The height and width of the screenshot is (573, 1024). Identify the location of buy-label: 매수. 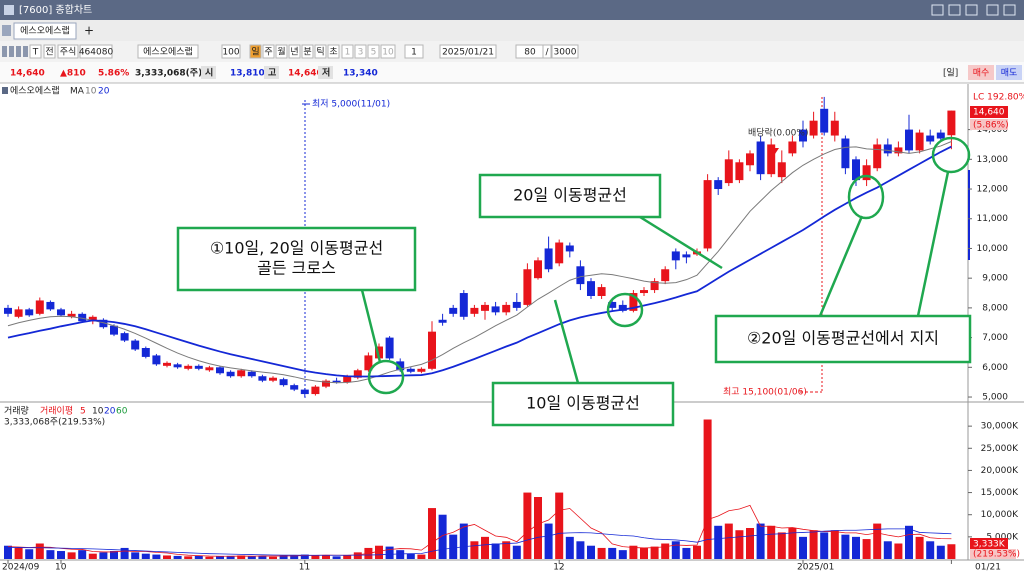
(981, 73).